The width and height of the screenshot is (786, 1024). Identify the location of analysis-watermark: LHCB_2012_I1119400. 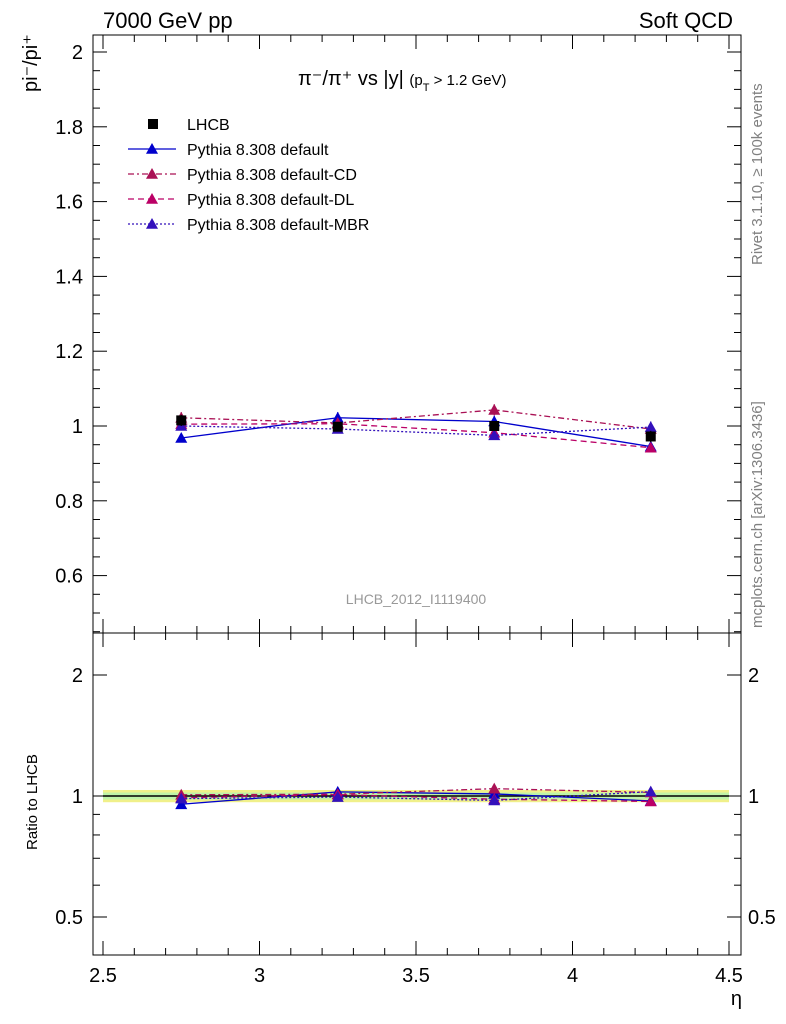
(416, 599).